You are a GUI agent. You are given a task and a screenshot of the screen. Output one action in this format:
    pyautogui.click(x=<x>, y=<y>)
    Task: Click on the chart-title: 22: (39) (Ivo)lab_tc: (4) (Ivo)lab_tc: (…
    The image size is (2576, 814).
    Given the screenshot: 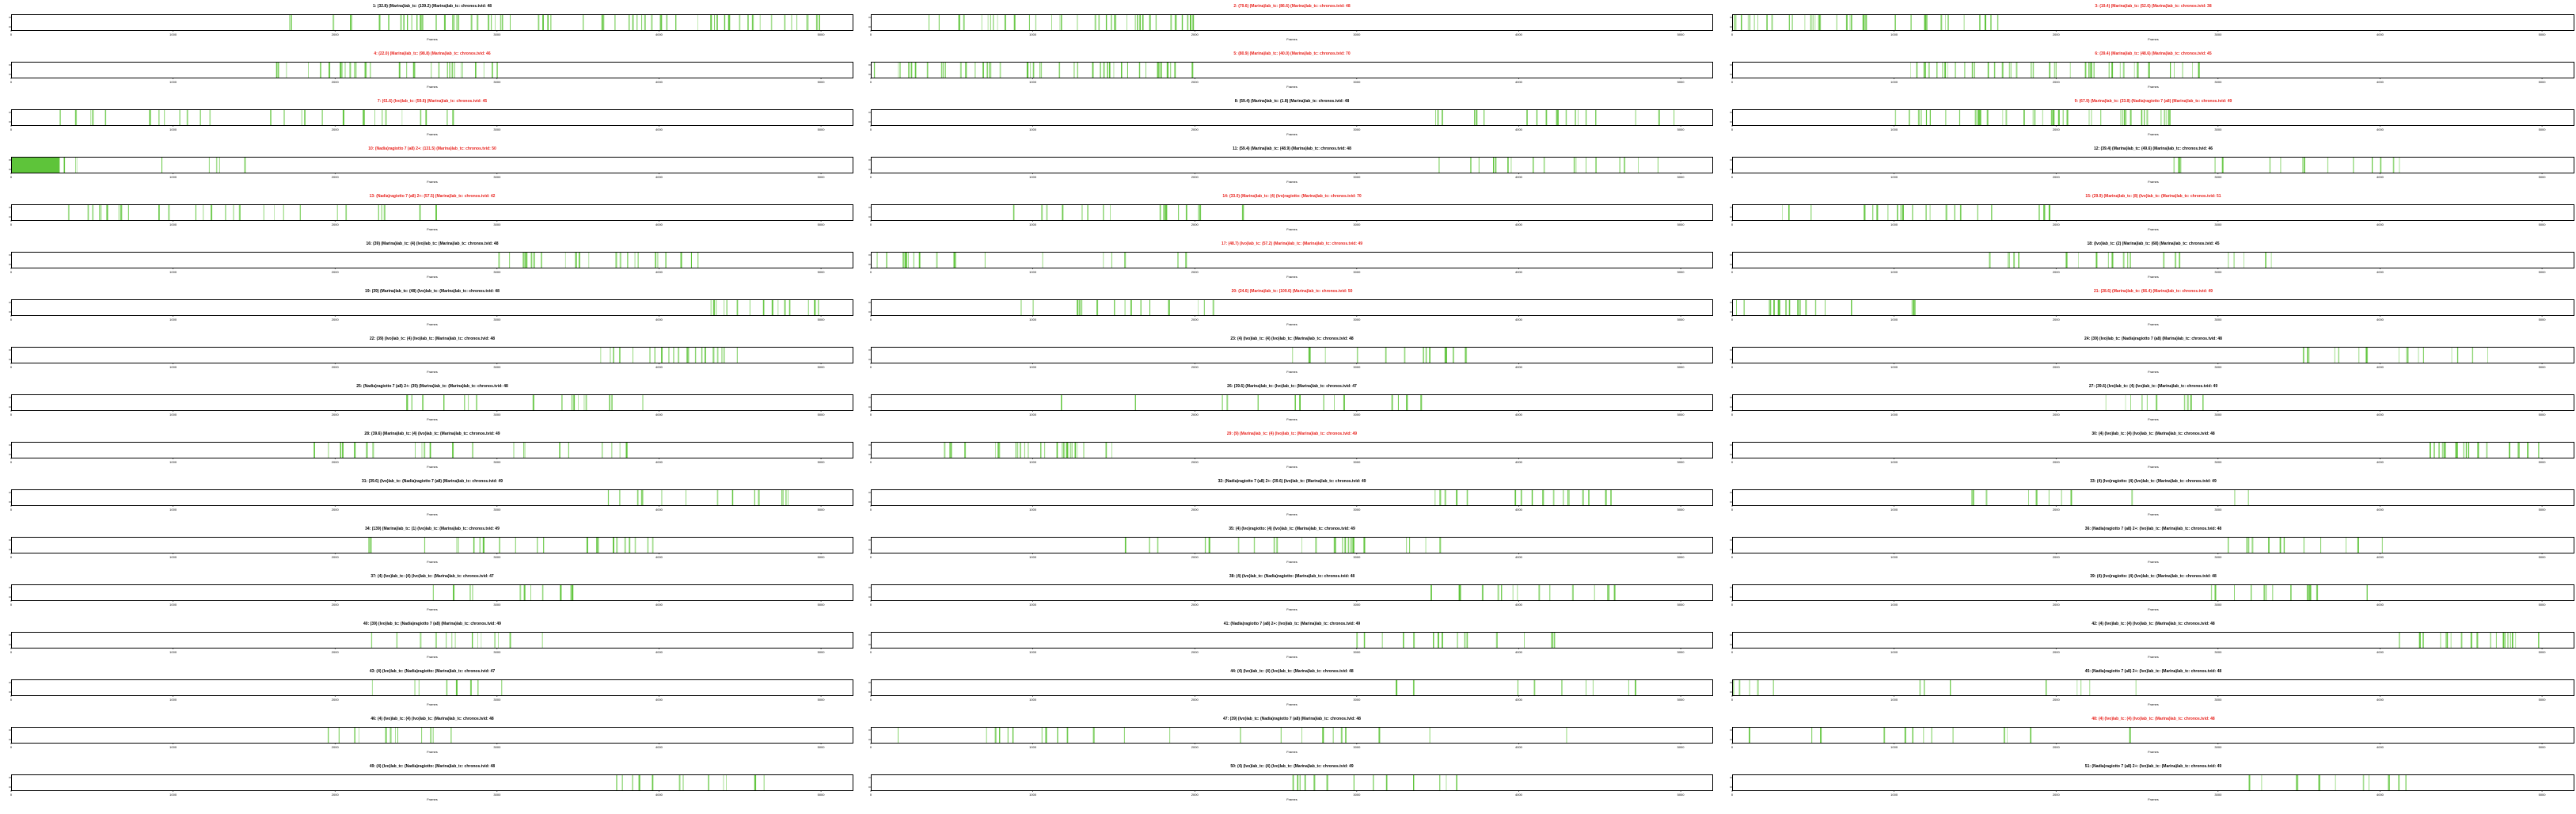 What is the action you would take?
    pyautogui.click(x=433, y=339)
    